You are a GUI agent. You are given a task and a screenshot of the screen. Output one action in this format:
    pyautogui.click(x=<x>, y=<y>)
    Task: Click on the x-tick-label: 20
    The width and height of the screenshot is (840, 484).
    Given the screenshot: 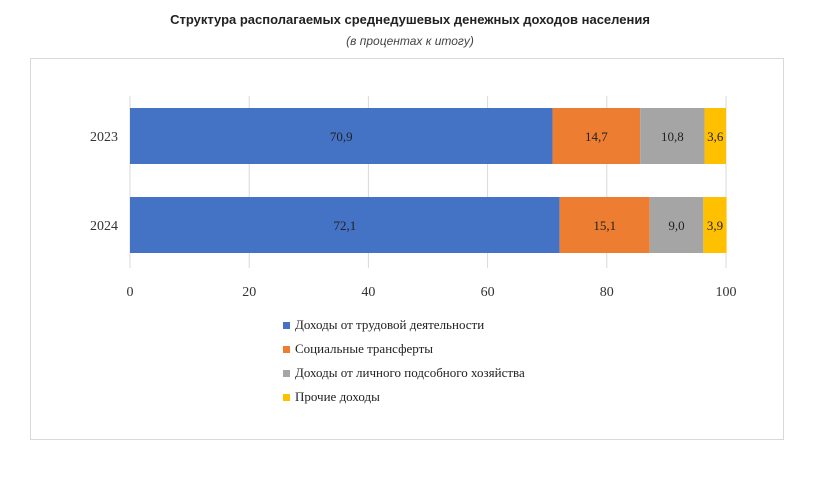 What is the action you would take?
    pyautogui.click(x=249, y=292)
    